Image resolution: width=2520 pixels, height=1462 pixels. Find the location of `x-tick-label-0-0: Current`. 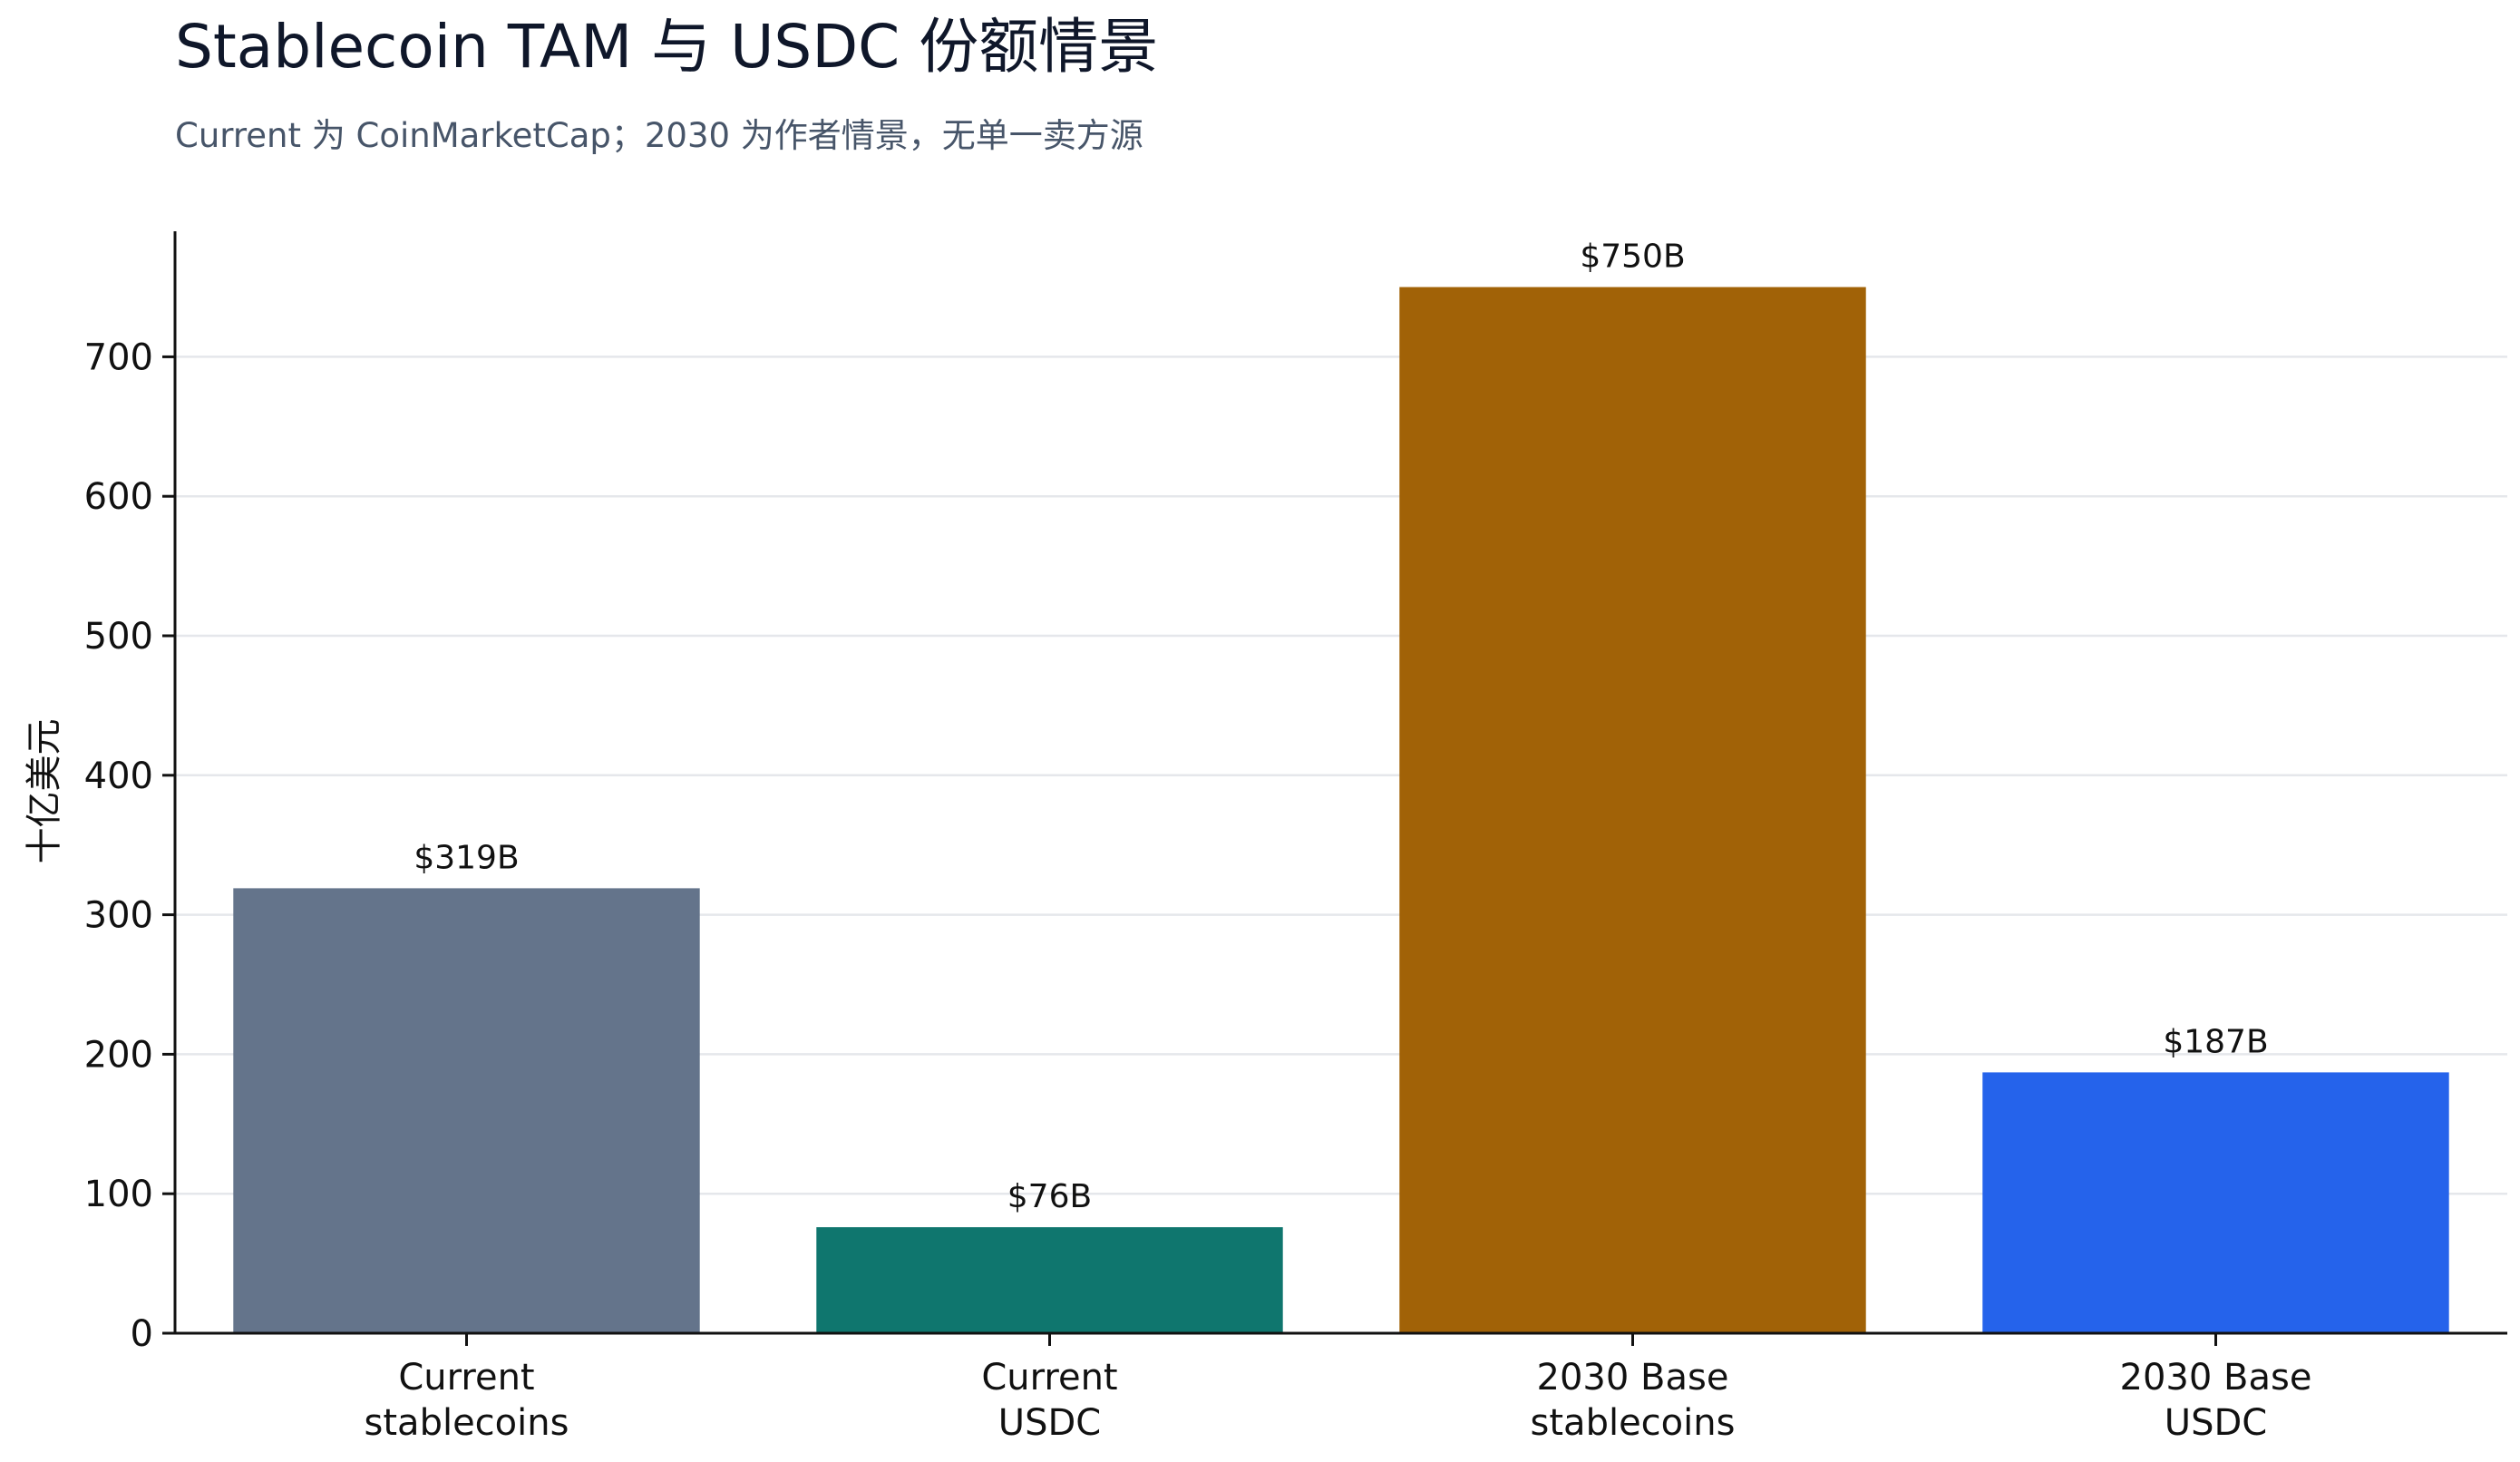

x-tick-label-0-0: Current is located at coordinates (466, 1378).